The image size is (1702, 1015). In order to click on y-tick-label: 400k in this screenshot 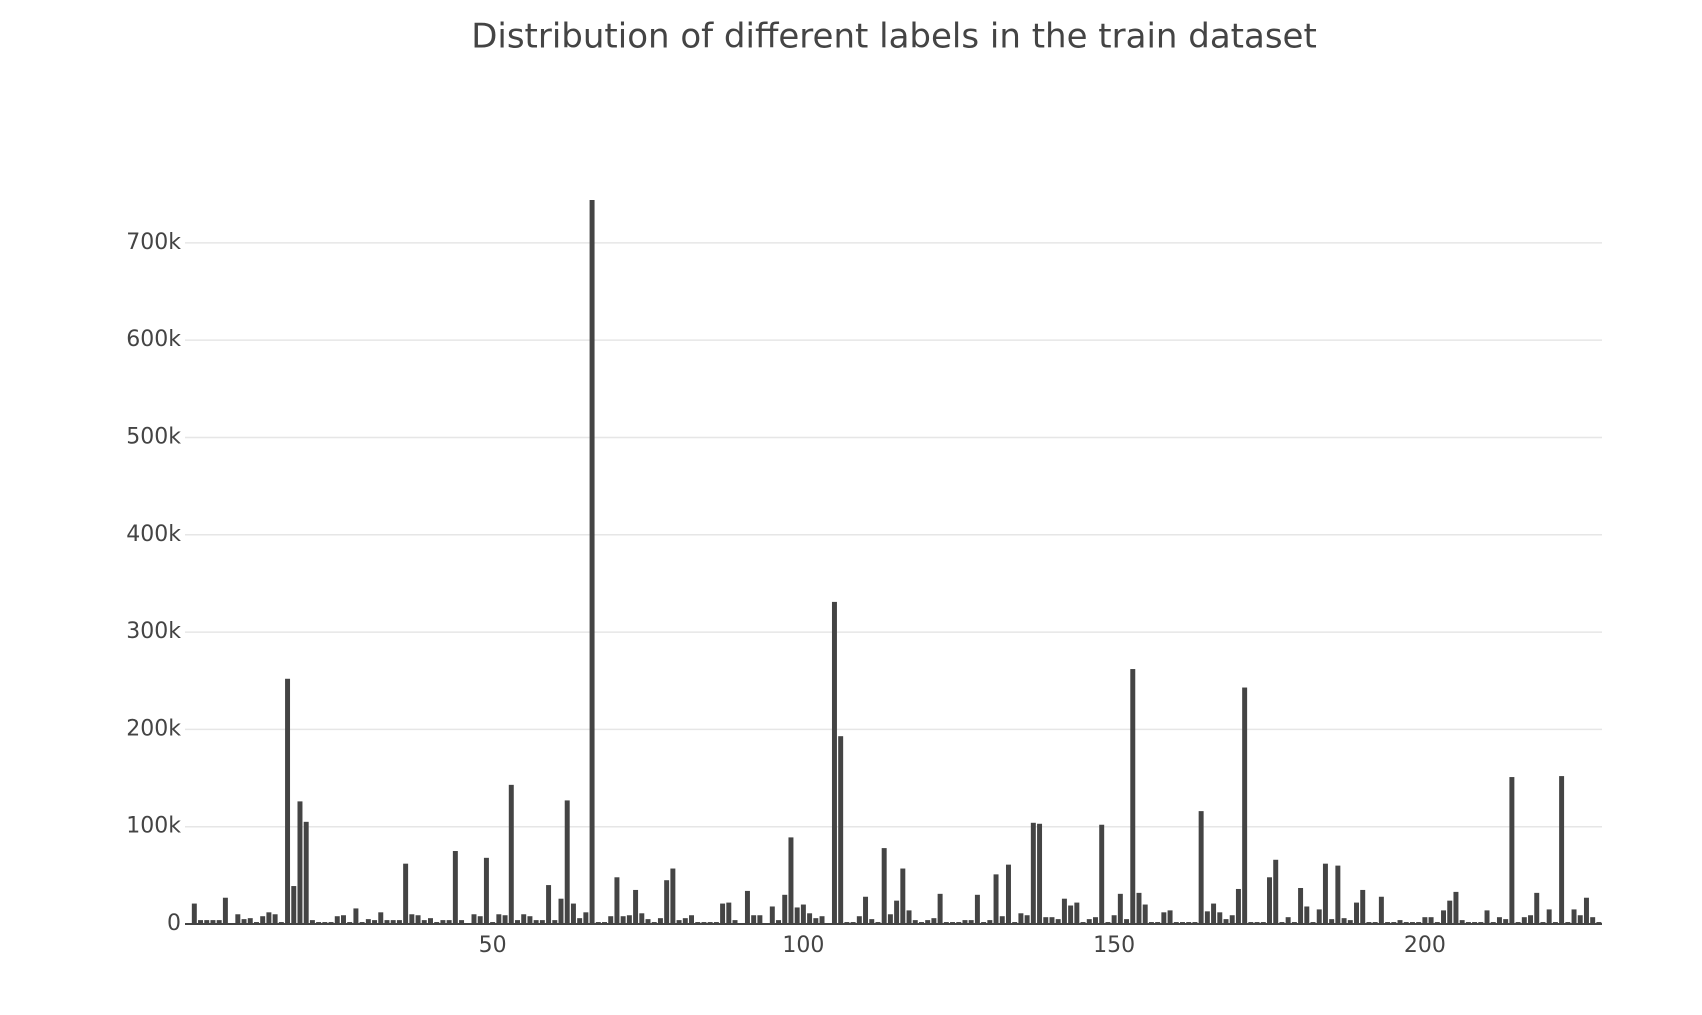, I will do `click(153, 534)`.